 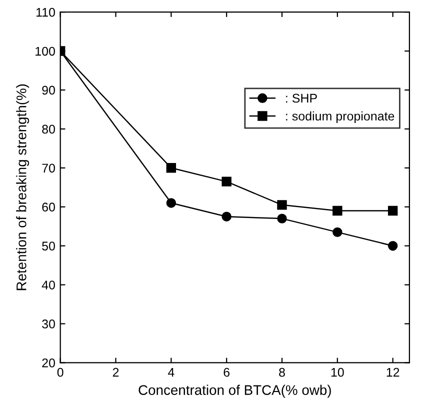 What do you see at coordinates (48, 363) in the screenshot?
I see `y-tick-label: 20` at bounding box center [48, 363].